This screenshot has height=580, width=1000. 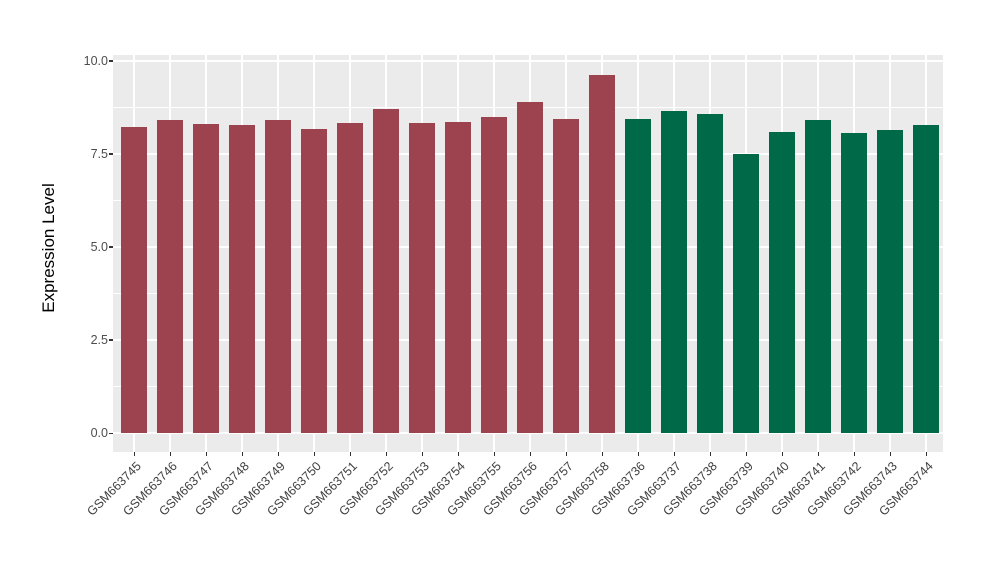 I want to click on y-axis-title: Expression Level, so click(x=48, y=248).